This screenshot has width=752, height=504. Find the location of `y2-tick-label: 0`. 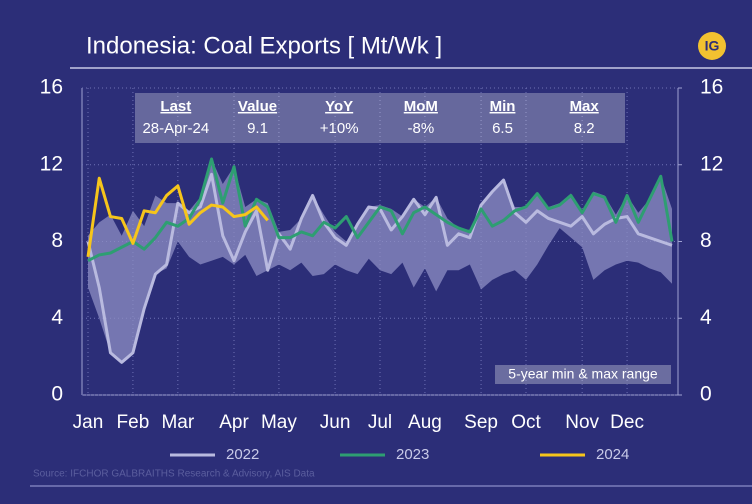

y2-tick-label: 0 is located at coordinates (706, 394).